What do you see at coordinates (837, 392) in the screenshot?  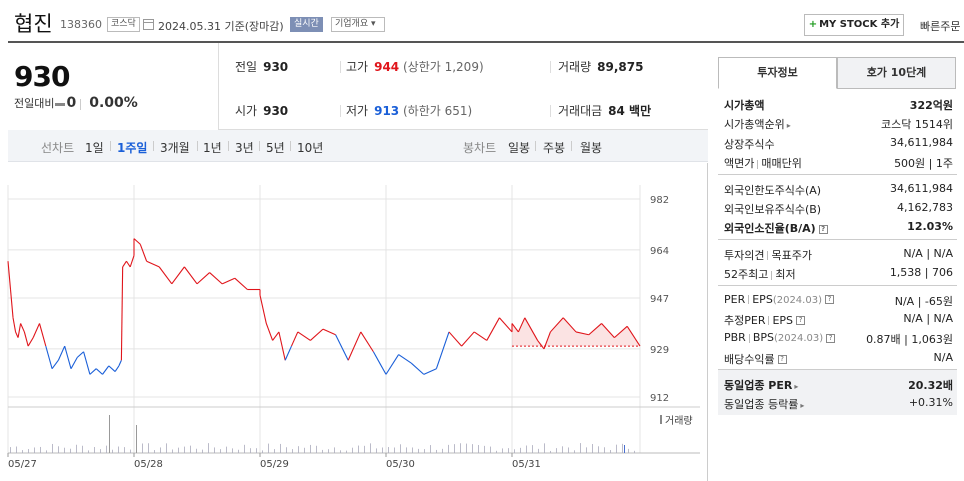 I see `industry-section: 동일업종 PER ▸ 20.32배 동일업종 등락률 ▸ +0.31%` at bounding box center [837, 392].